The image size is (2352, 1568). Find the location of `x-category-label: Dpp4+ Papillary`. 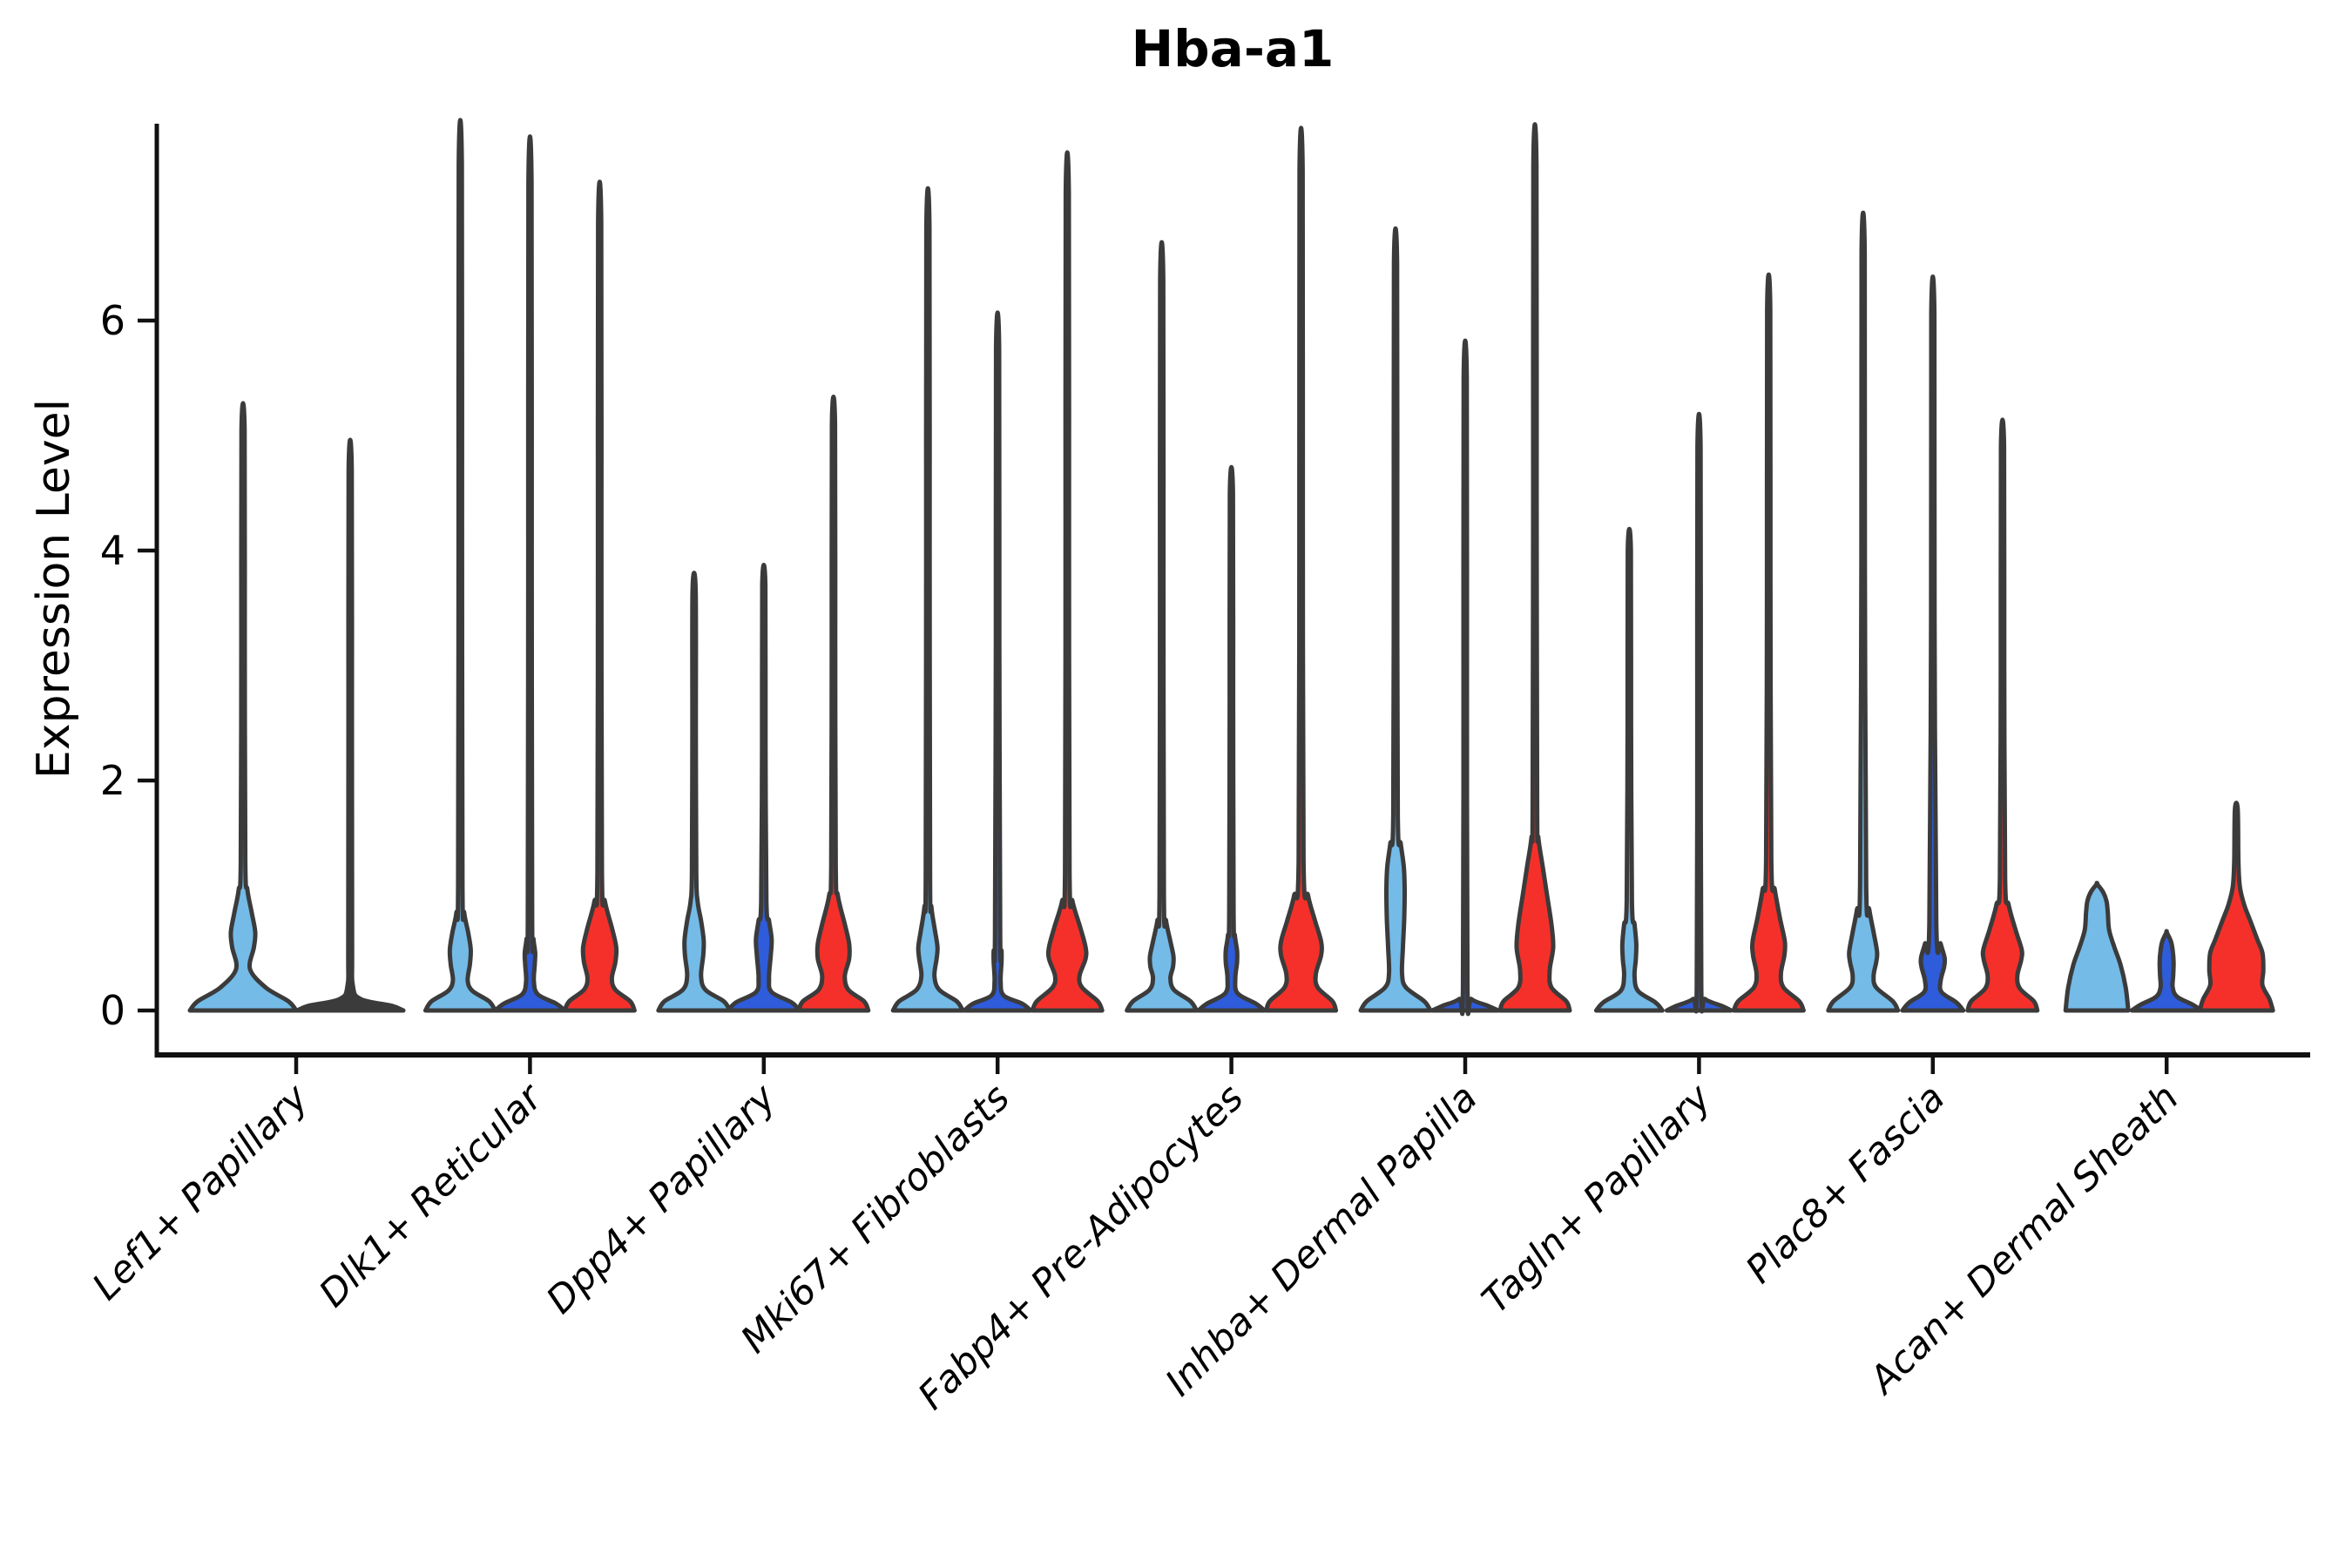

x-category-label: Dpp4+ Papillary is located at coordinates (662, 1199).